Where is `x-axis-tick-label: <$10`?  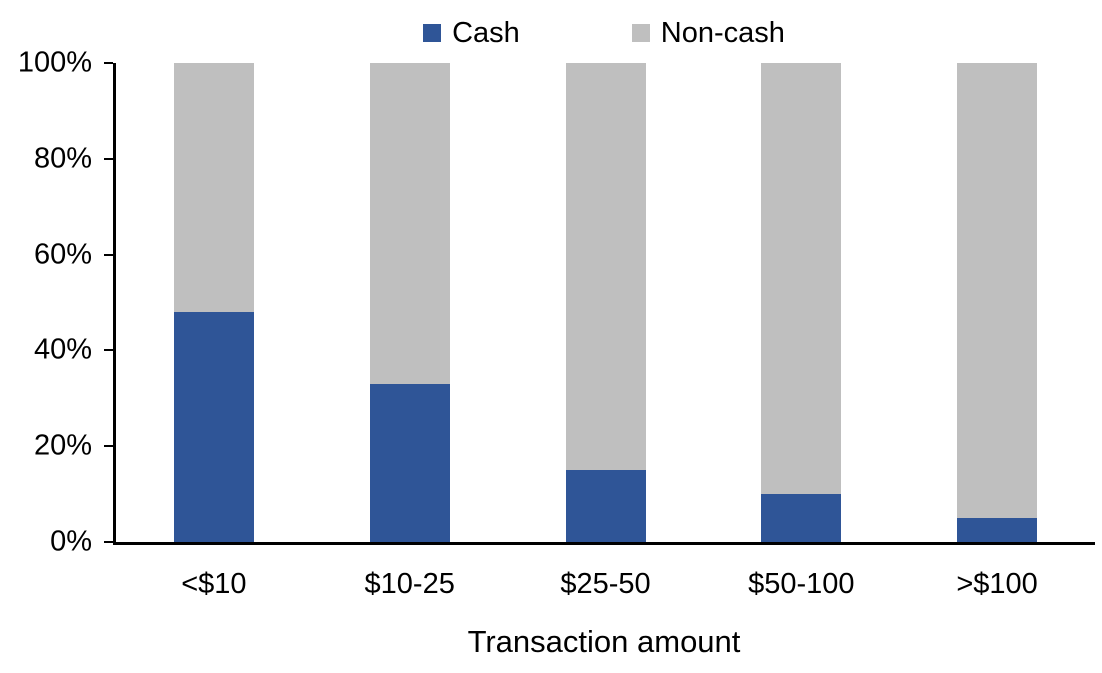 x-axis-tick-label: <$10 is located at coordinates (214, 584).